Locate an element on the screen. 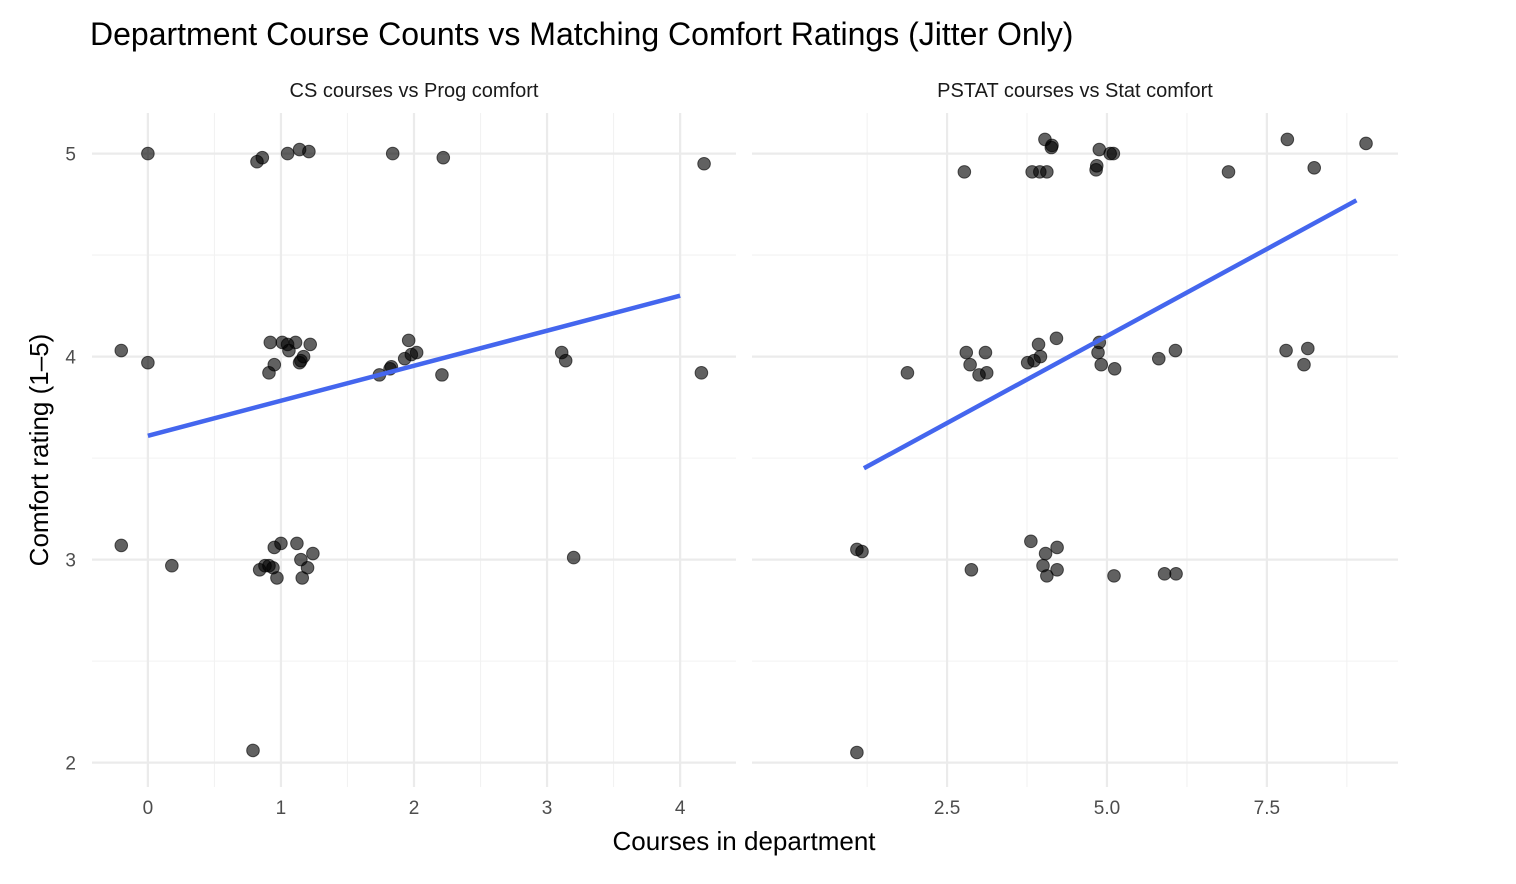 This screenshot has width=1516, height=884. facet-strip-label: CS courses vs Prog comfort is located at coordinates (414, 91).